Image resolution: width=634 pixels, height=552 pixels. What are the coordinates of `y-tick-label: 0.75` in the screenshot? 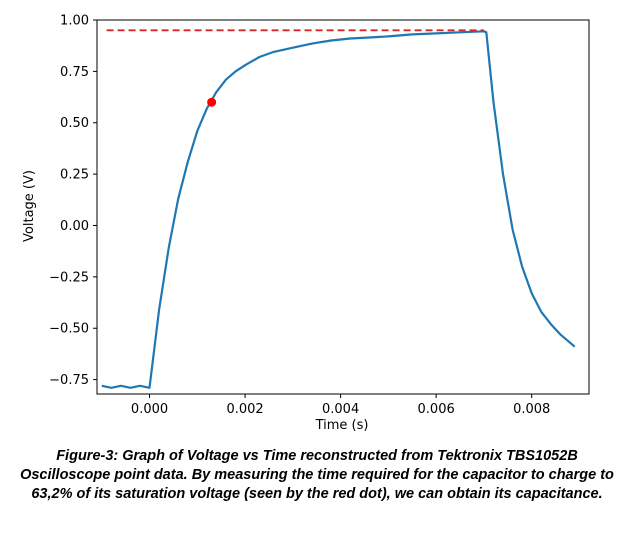 It's located at (74, 72).